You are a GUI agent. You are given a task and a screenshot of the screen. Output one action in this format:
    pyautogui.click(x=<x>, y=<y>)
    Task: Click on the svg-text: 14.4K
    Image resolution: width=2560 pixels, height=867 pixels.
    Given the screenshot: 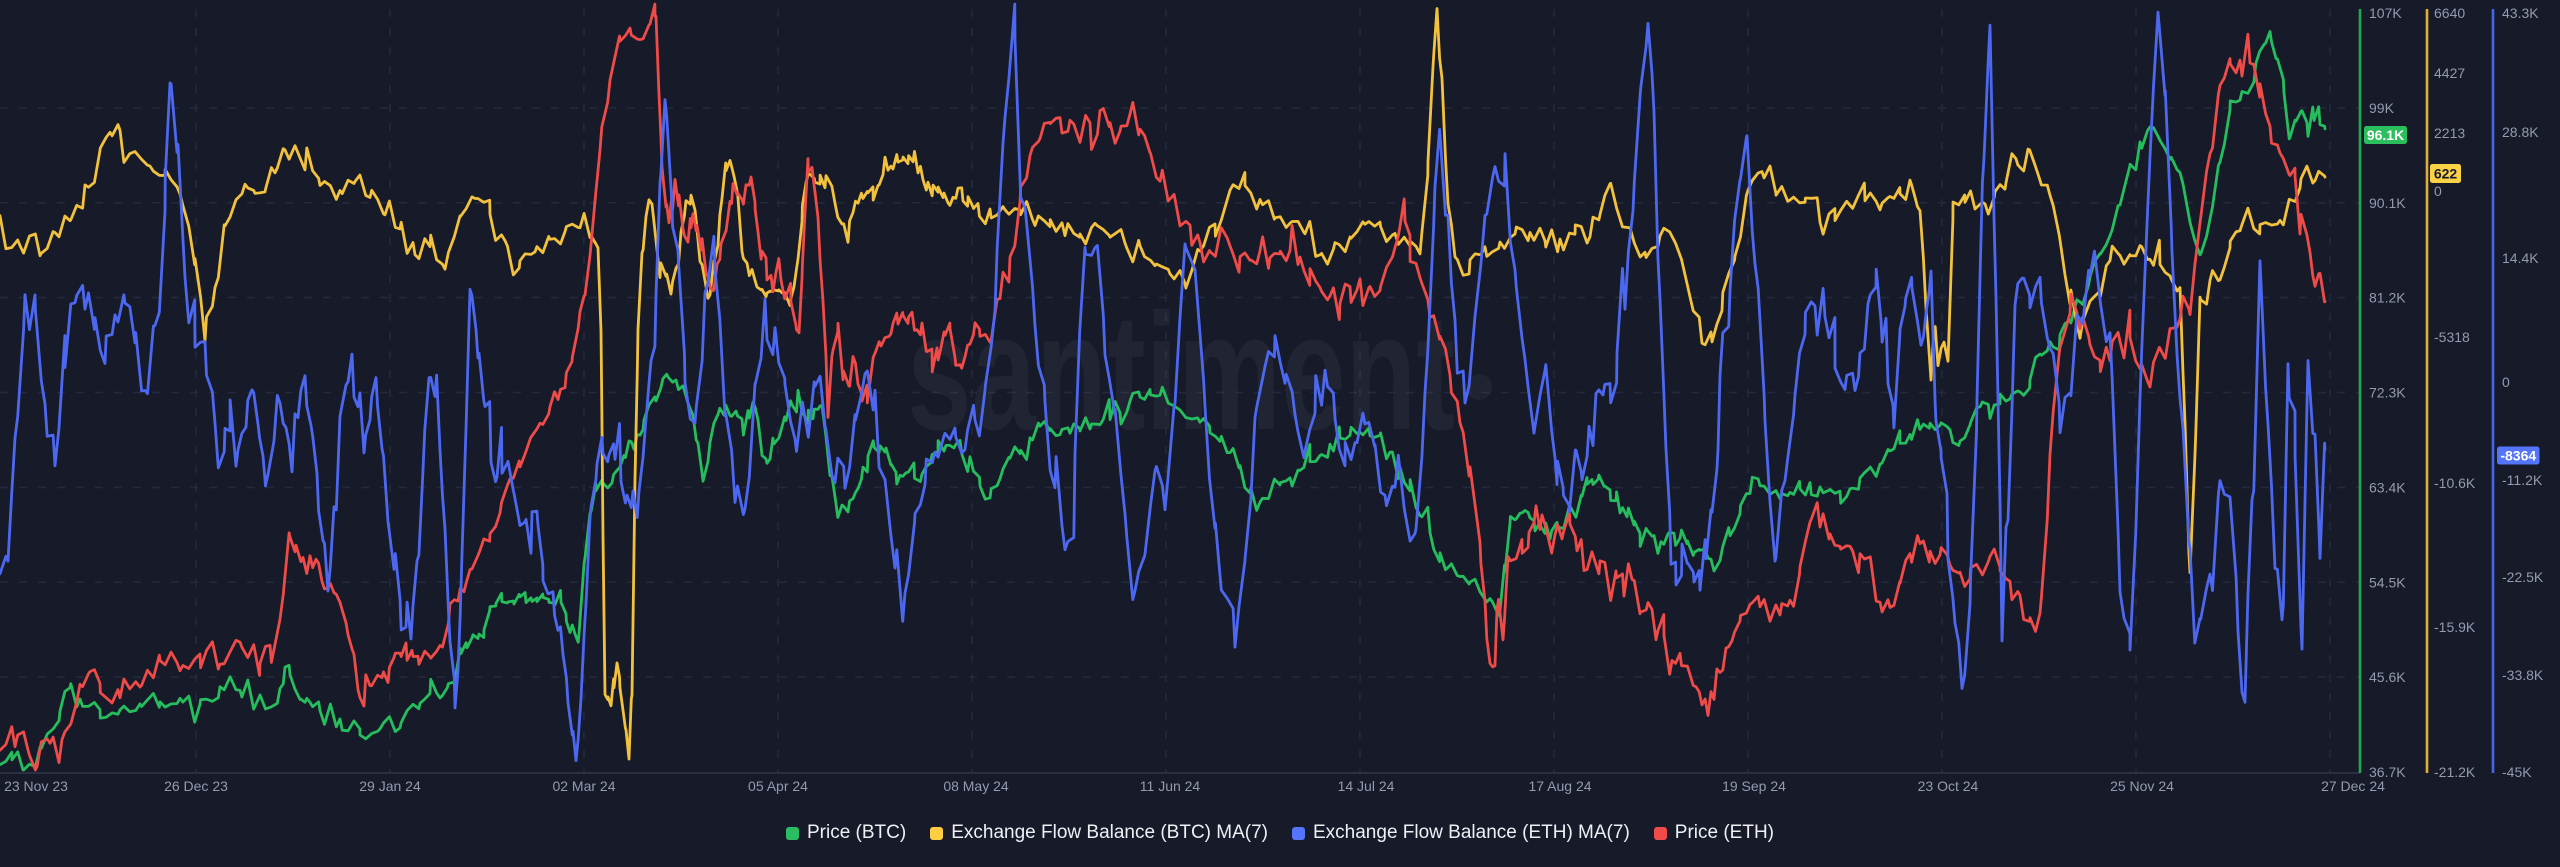 What is the action you would take?
    pyautogui.click(x=2520, y=258)
    